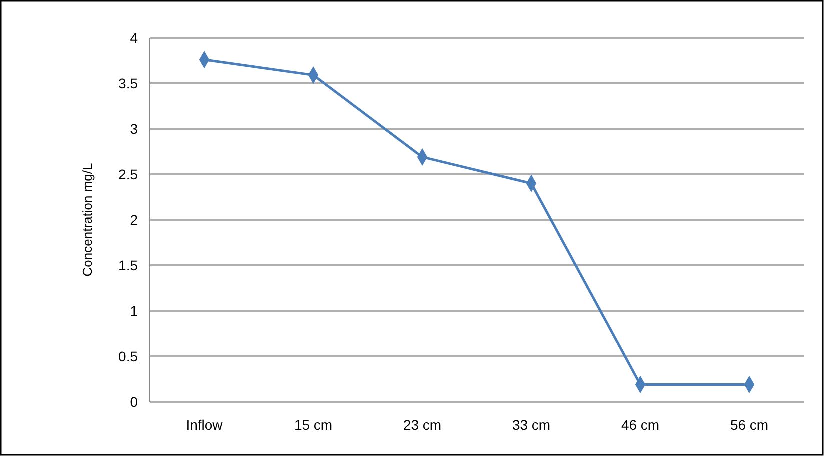 The width and height of the screenshot is (824, 456). What do you see at coordinates (205, 425) in the screenshot?
I see `x-tick-label: Inflow` at bounding box center [205, 425].